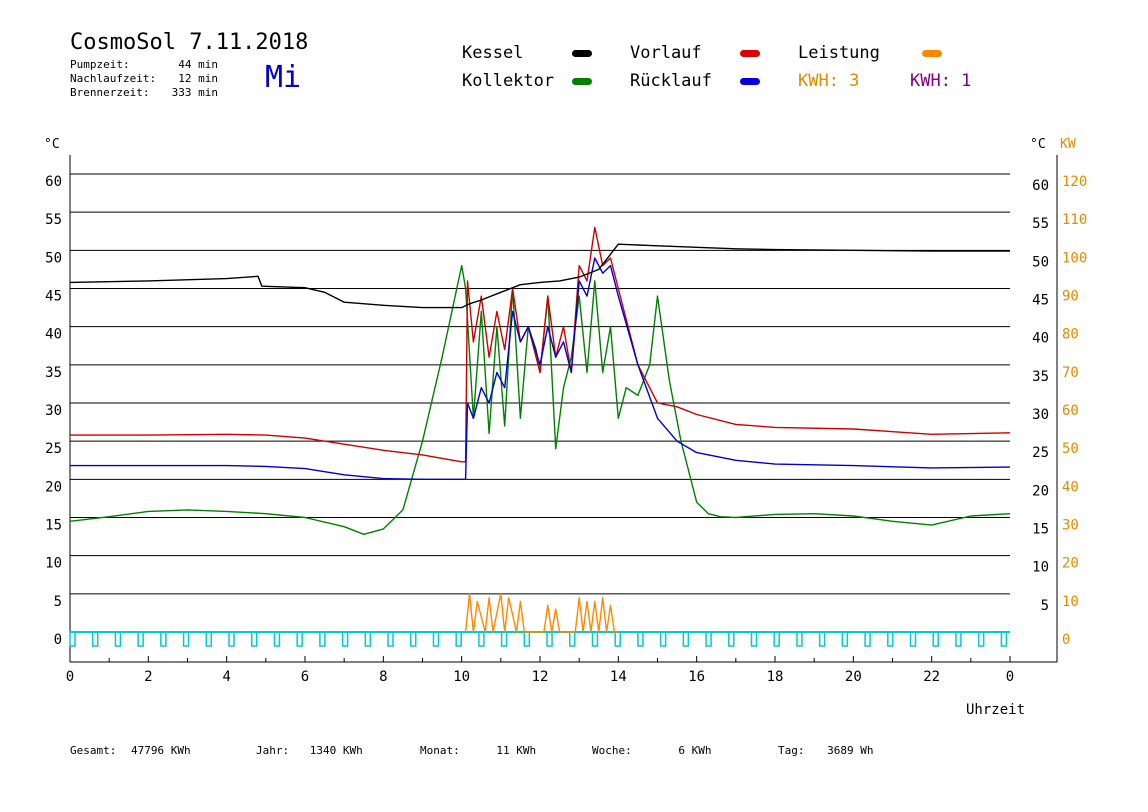 This screenshot has height=812, width=1148. Describe the element at coordinates (53, 373) in the screenshot. I see `y-tick-label-left: 35` at that location.